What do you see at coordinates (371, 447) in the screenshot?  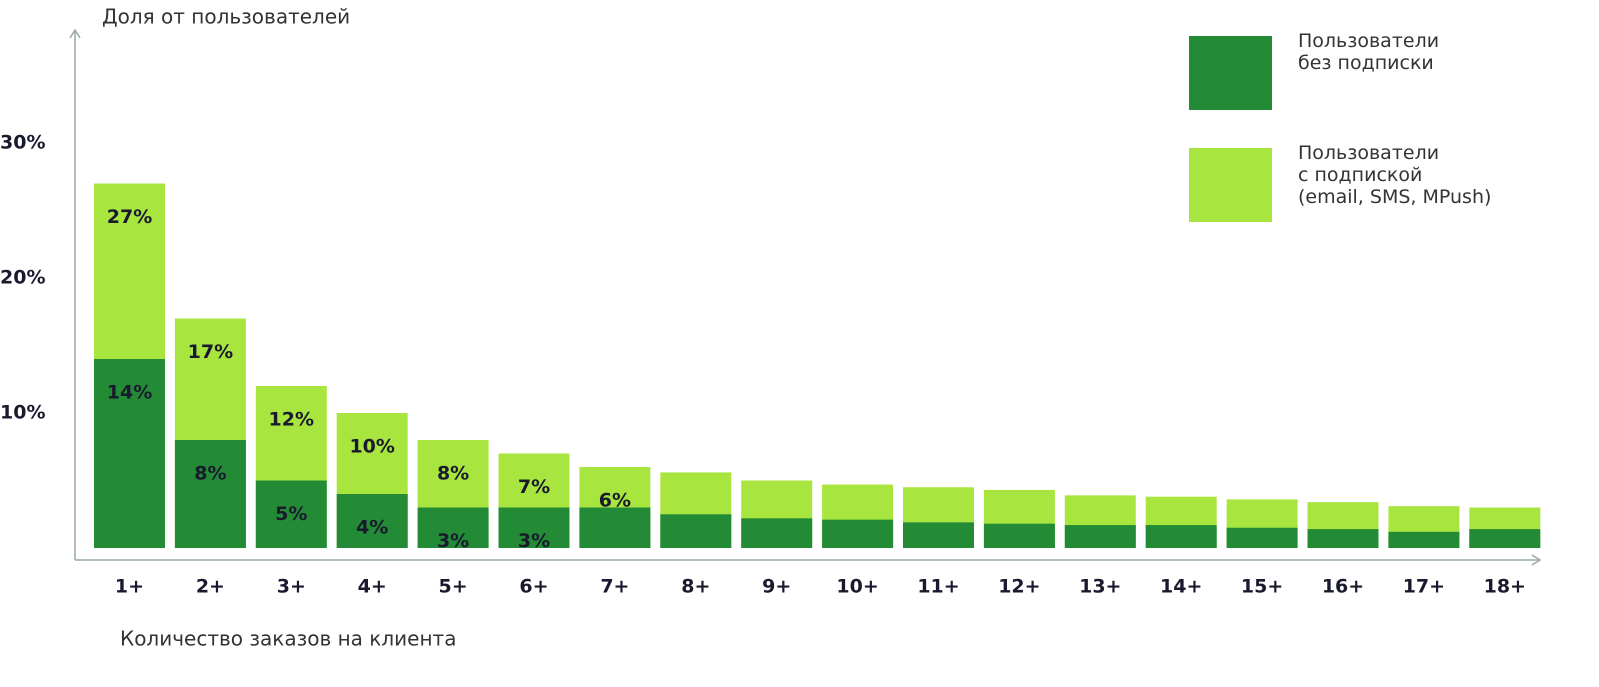 I see `value-label: 10%` at bounding box center [371, 447].